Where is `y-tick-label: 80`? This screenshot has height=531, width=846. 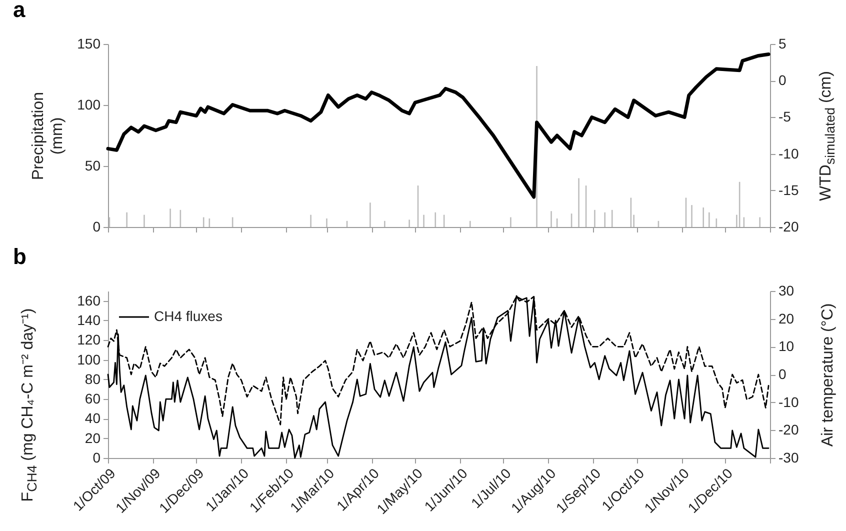 y-tick-label: 80 is located at coordinates (92, 378).